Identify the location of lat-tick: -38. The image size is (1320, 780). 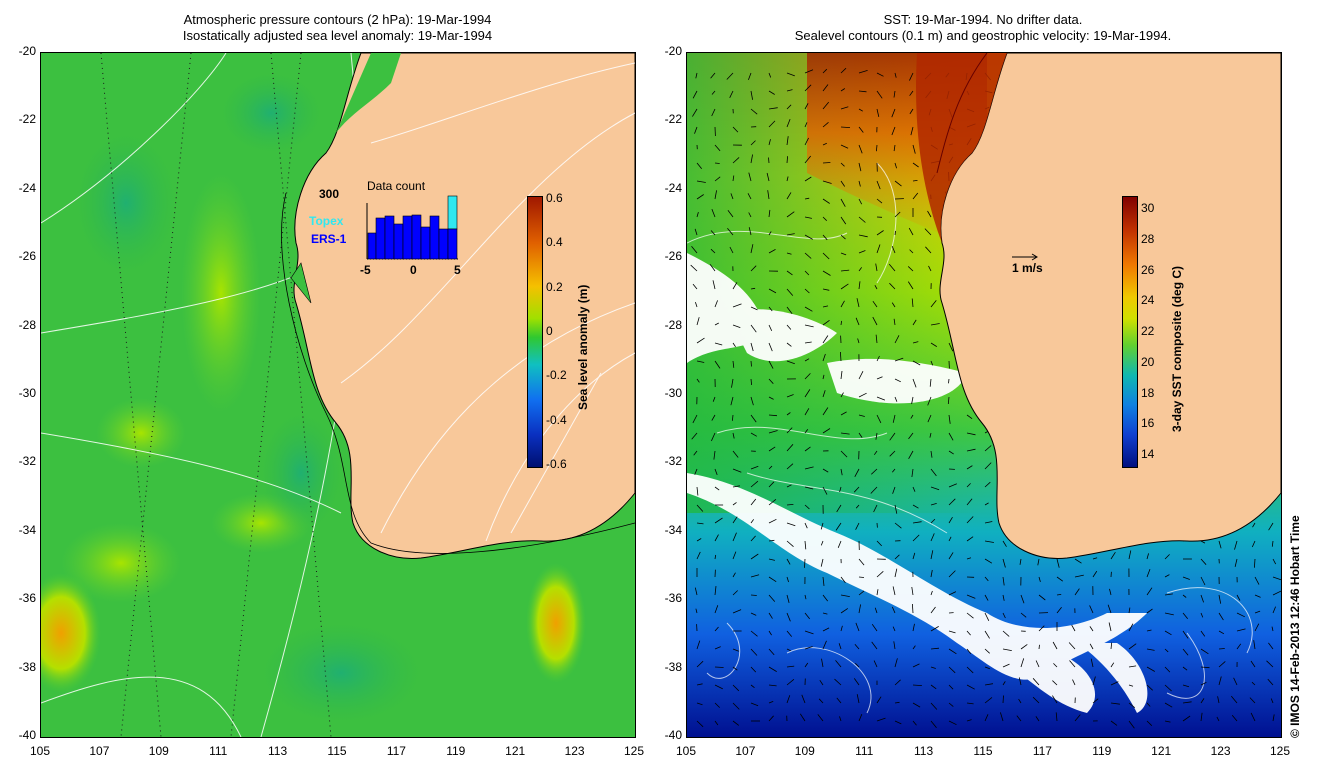
(673, 666).